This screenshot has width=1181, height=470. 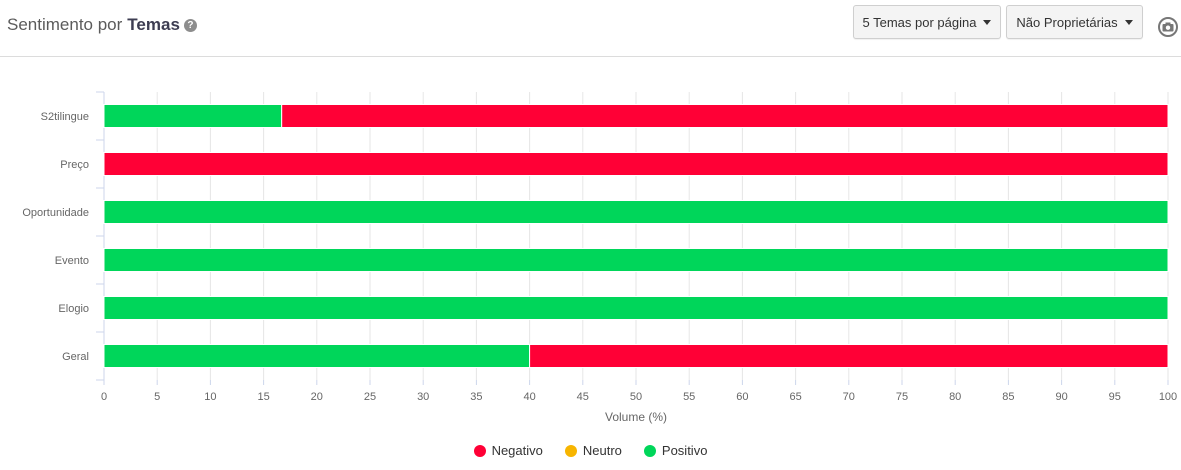 I want to click on x-tick-label: 40, so click(x=529, y=397).